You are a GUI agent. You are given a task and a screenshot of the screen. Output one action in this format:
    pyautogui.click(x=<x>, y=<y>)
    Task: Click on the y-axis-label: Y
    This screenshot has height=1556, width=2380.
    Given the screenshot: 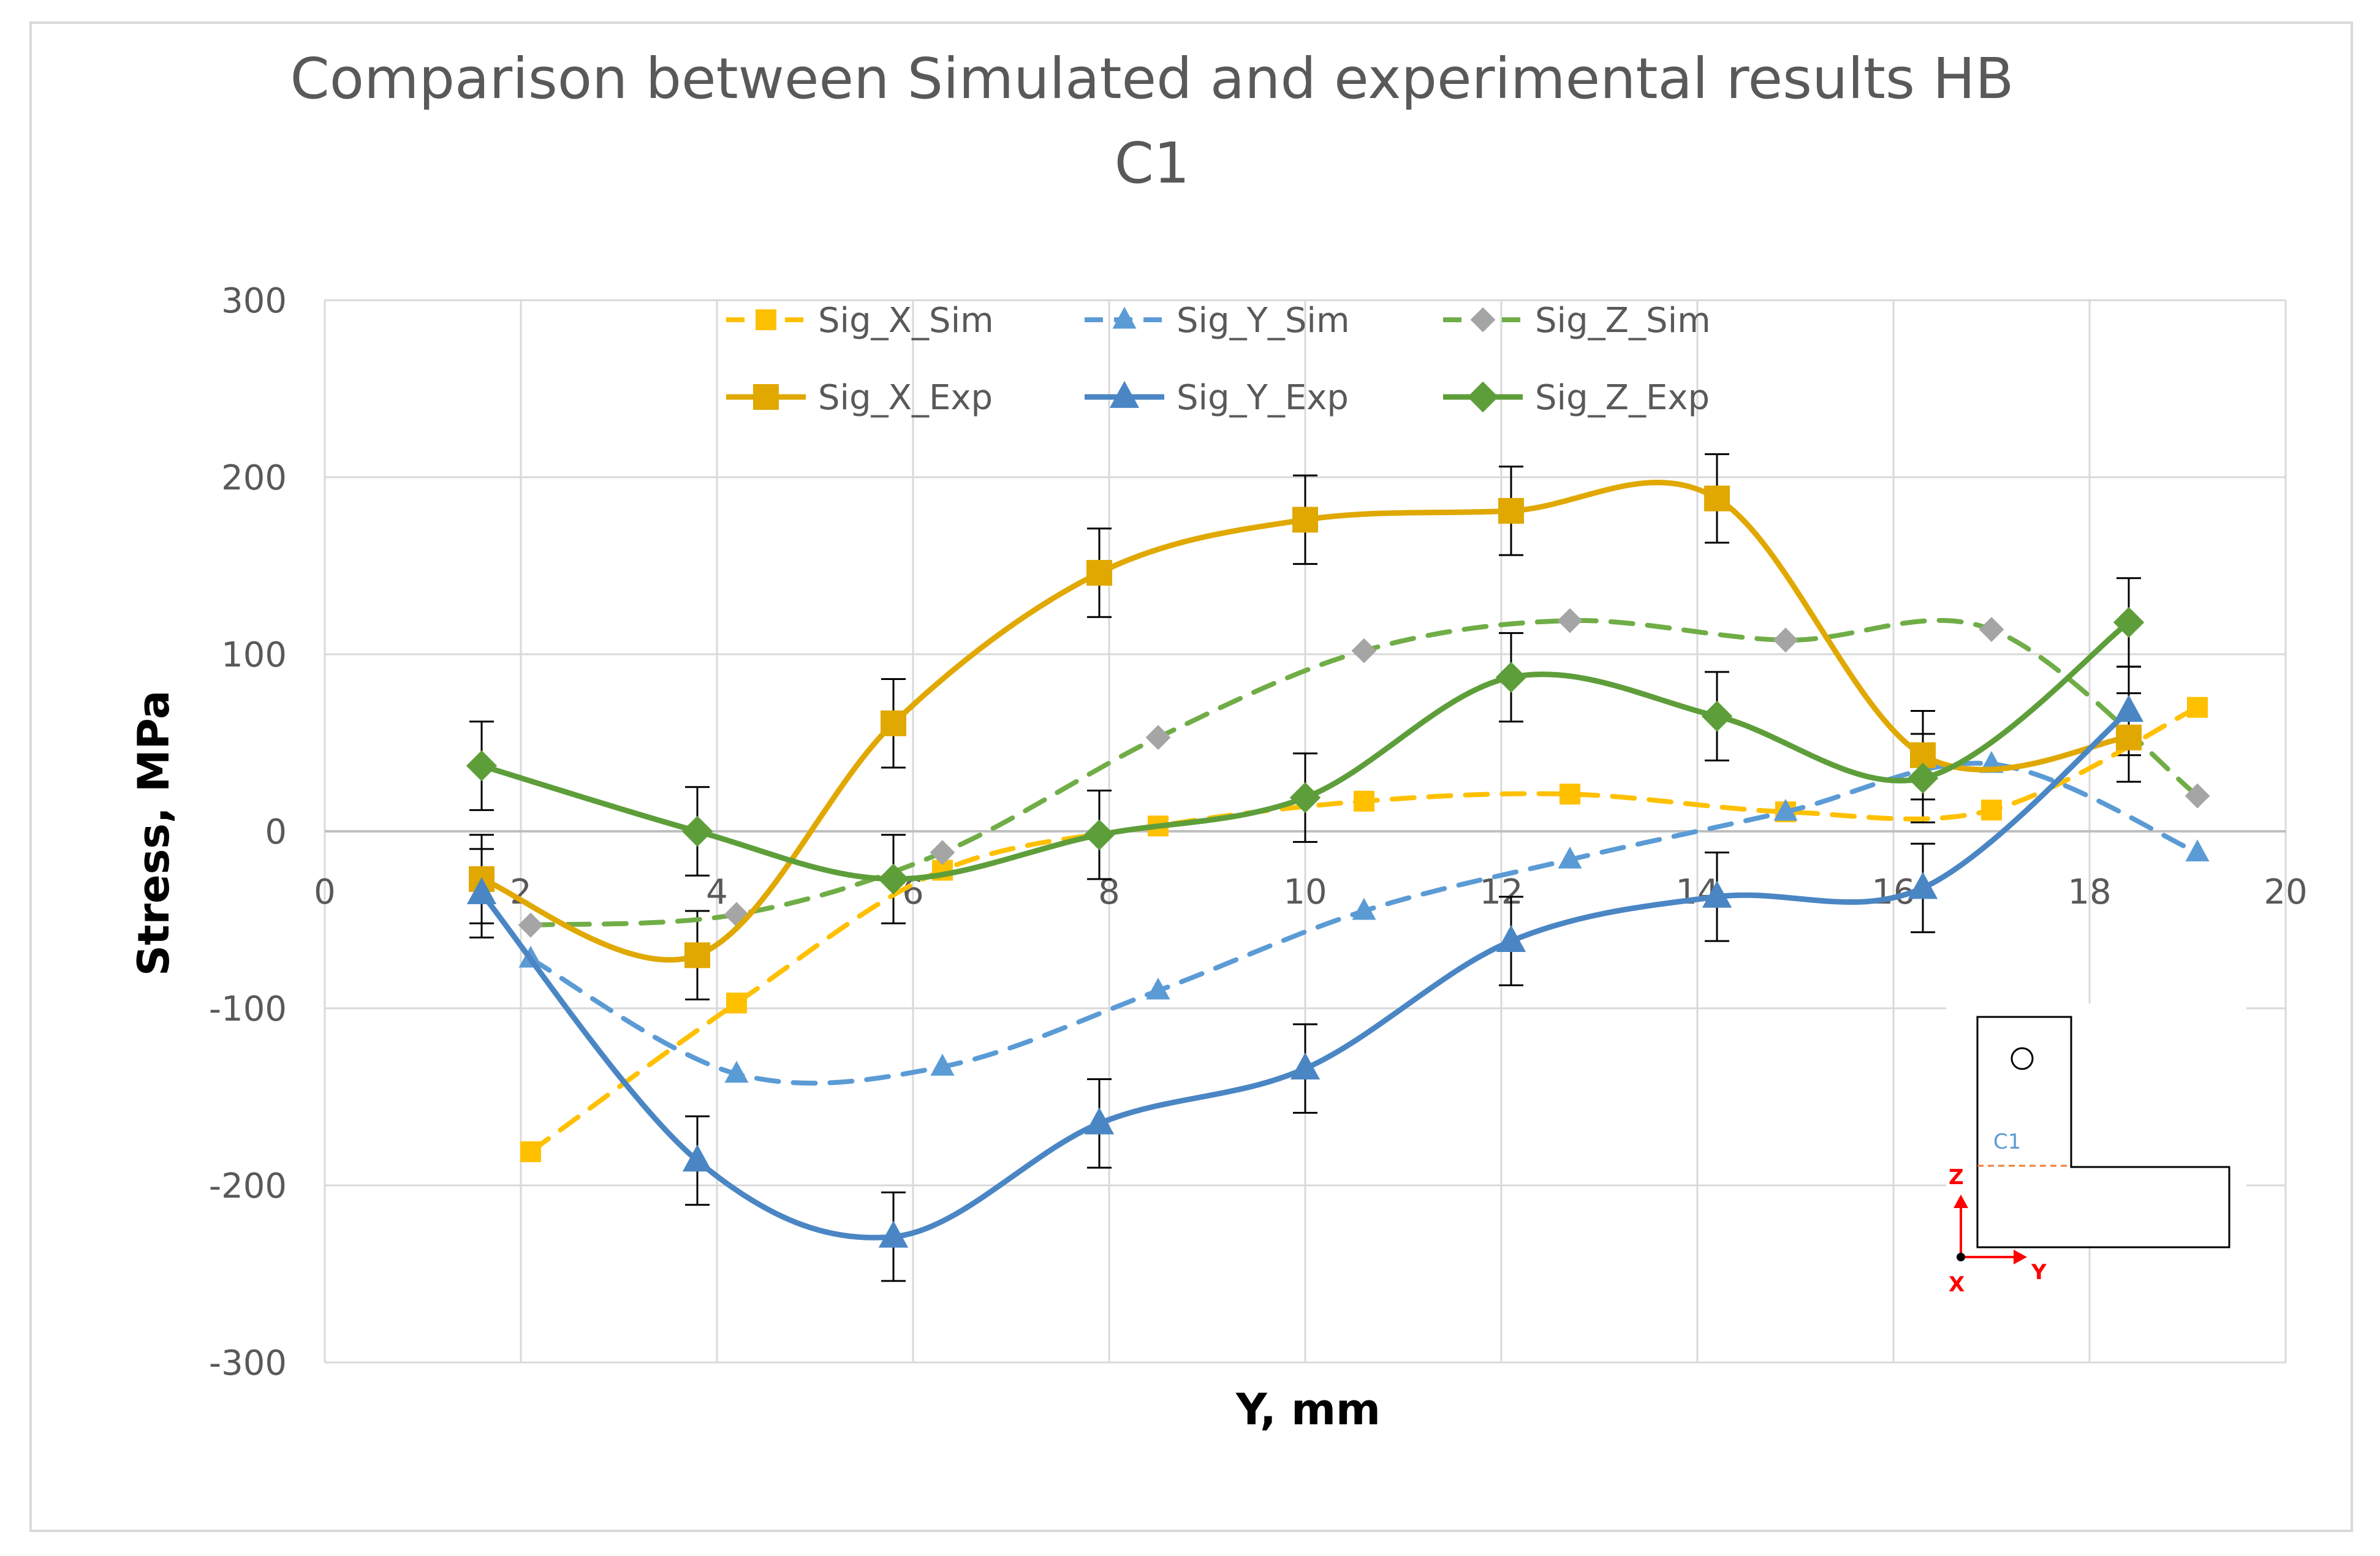 What is the action you would take?
    pyautogui.click(x=2039, y=1272)
    